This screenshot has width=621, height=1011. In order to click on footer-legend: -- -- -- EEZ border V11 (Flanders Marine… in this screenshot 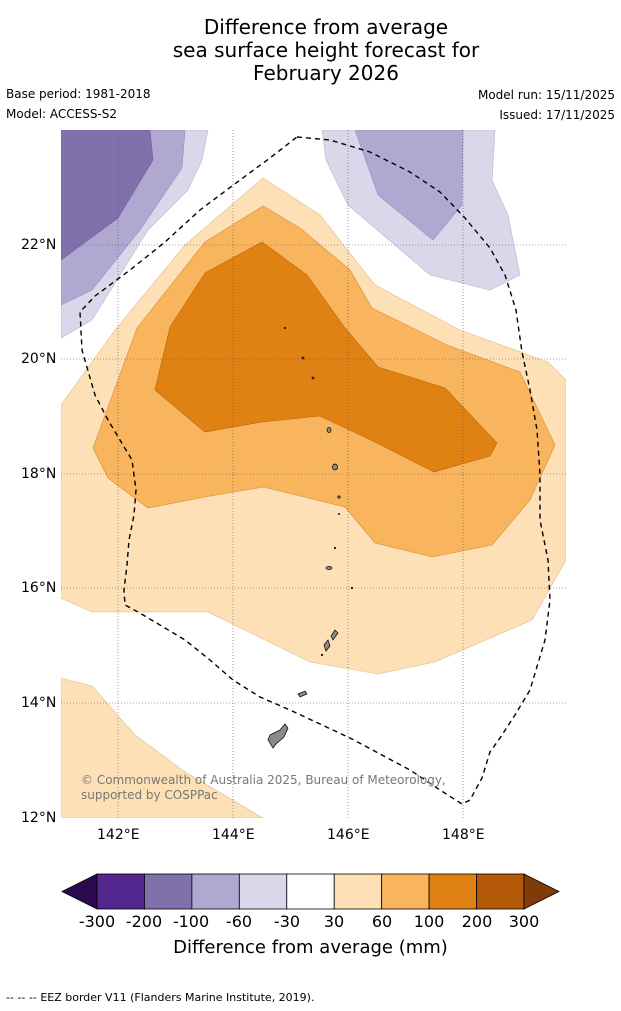, I will do `click(160, 997)`.